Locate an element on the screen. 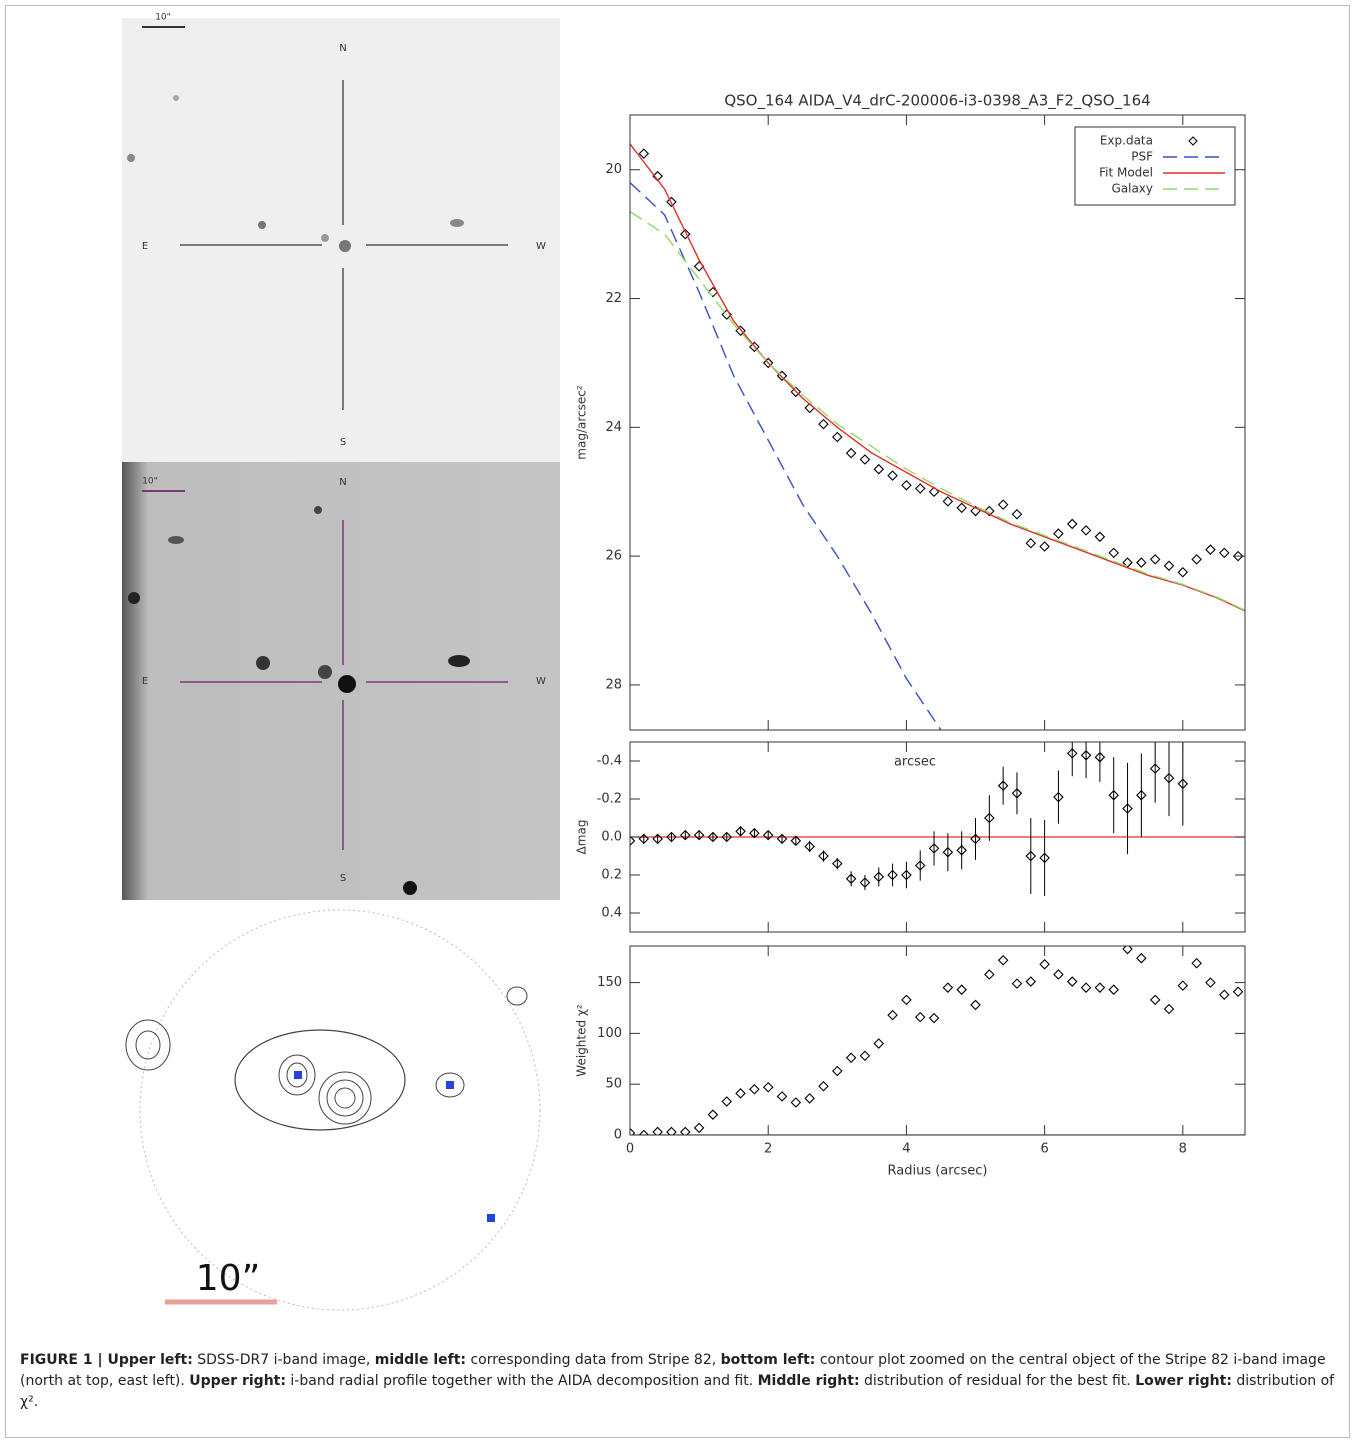 Image resolution: width=1358 pixels, height=1448 pixels. caption-text: Lower right: is located at coordinates (1183, 1381).